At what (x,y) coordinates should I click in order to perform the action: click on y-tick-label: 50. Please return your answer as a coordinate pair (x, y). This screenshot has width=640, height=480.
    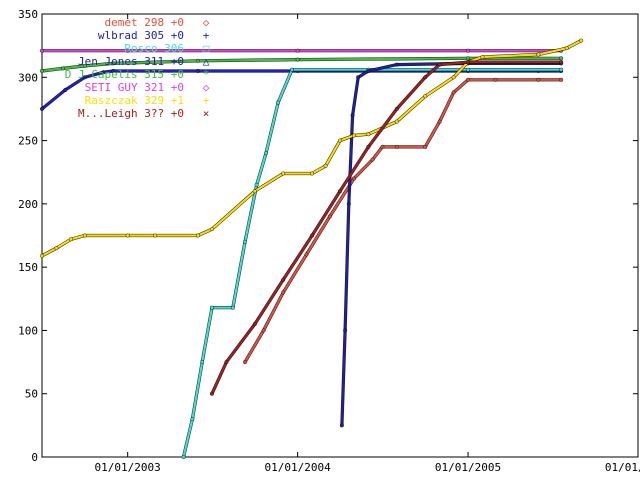
    Looking at the image, I should click on (31, 394).